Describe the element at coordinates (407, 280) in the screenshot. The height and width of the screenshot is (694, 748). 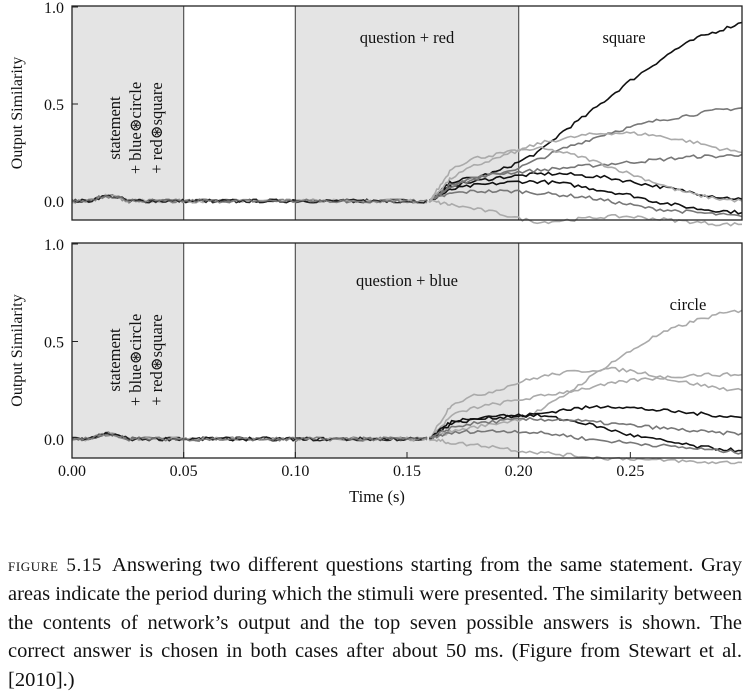
I see `panel-bottom-question-label: question + blue` at that location.